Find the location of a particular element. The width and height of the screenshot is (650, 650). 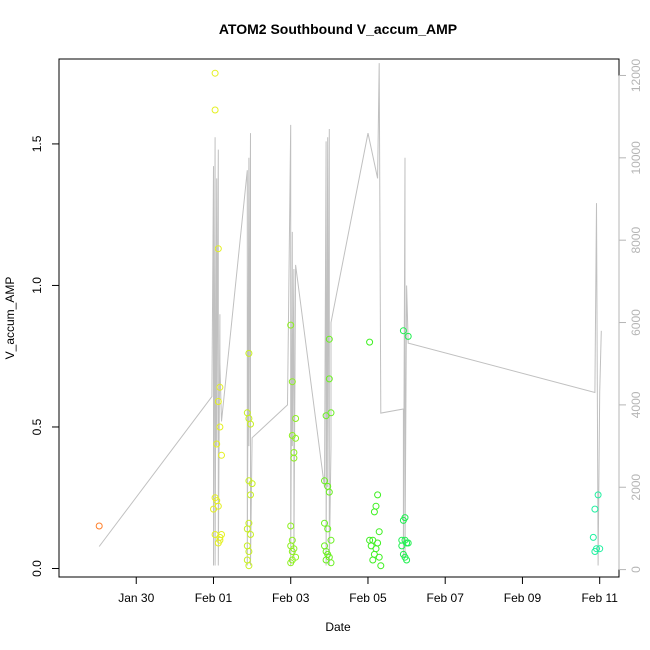

y-tick-label-left: 0.0 is located at coordinates (37, 568).